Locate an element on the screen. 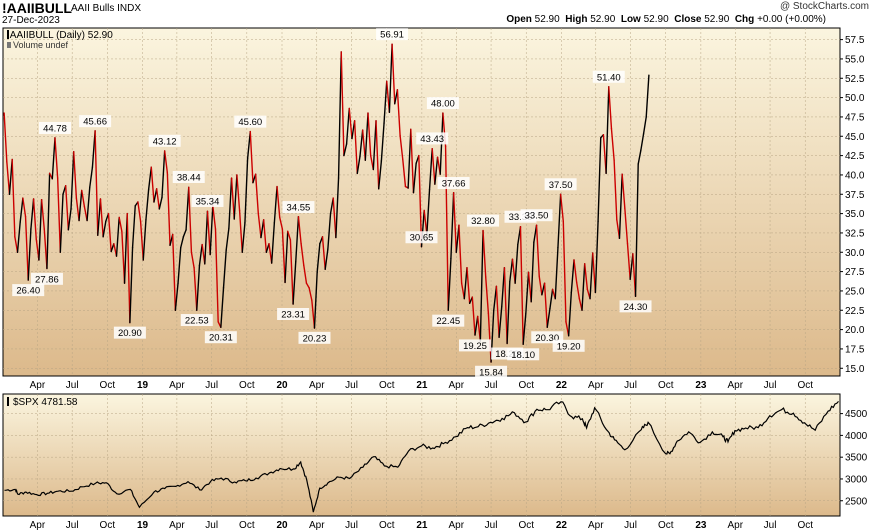 The width and height of the screenshot is (873, 531). value-annotation: 26.40 is located at coordinates (28, 290).